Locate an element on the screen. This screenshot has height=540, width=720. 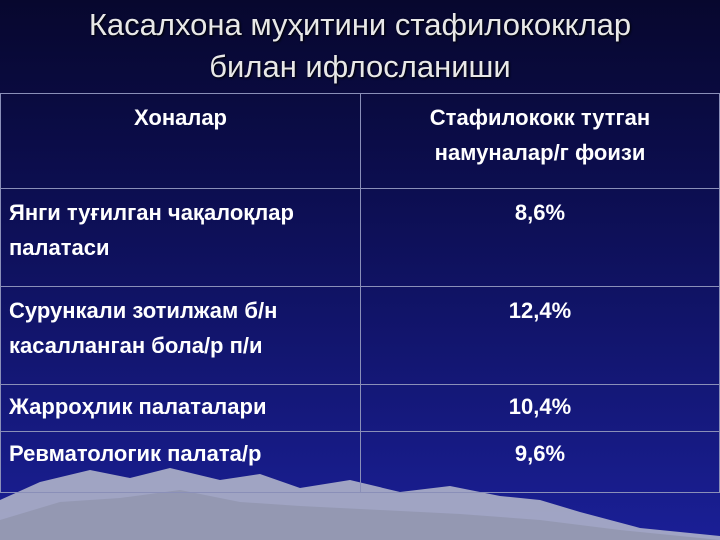
percent-cell: 9,6% is located at coordinates (540, 462).